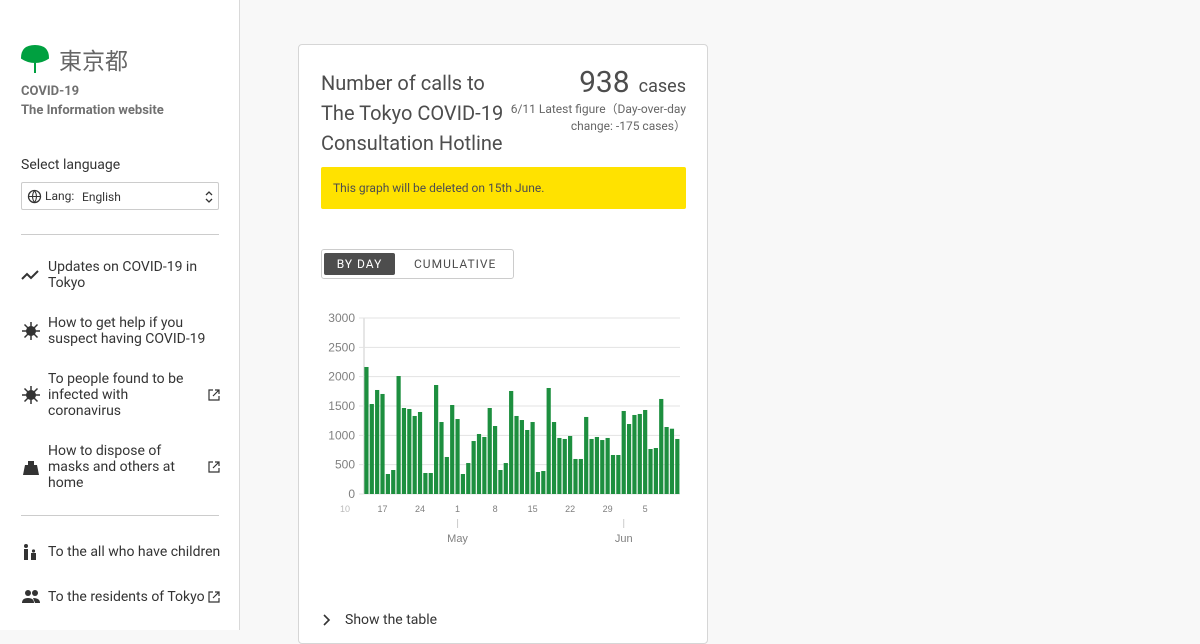 The width and height of the screenshot is (1200, 644). I want to click on show-table: Show the table, so click(379, 620).